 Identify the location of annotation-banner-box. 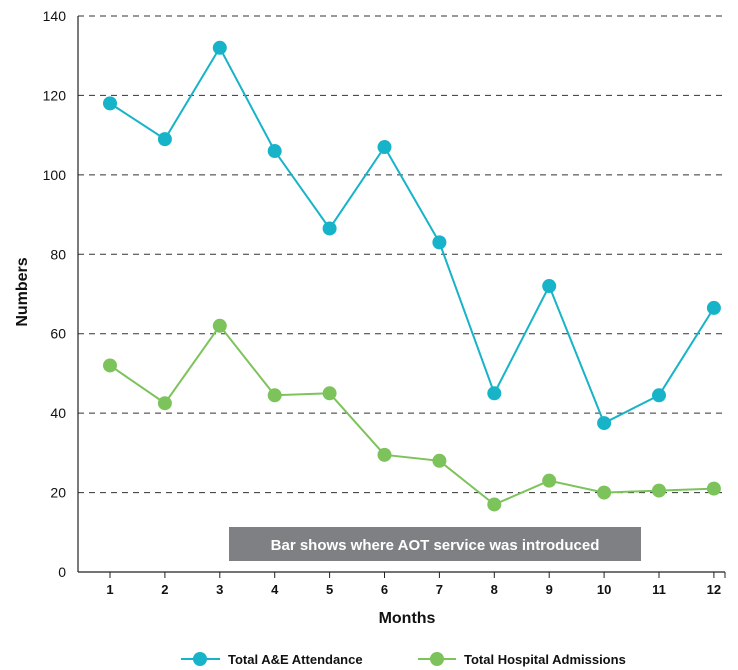
(435, 544).